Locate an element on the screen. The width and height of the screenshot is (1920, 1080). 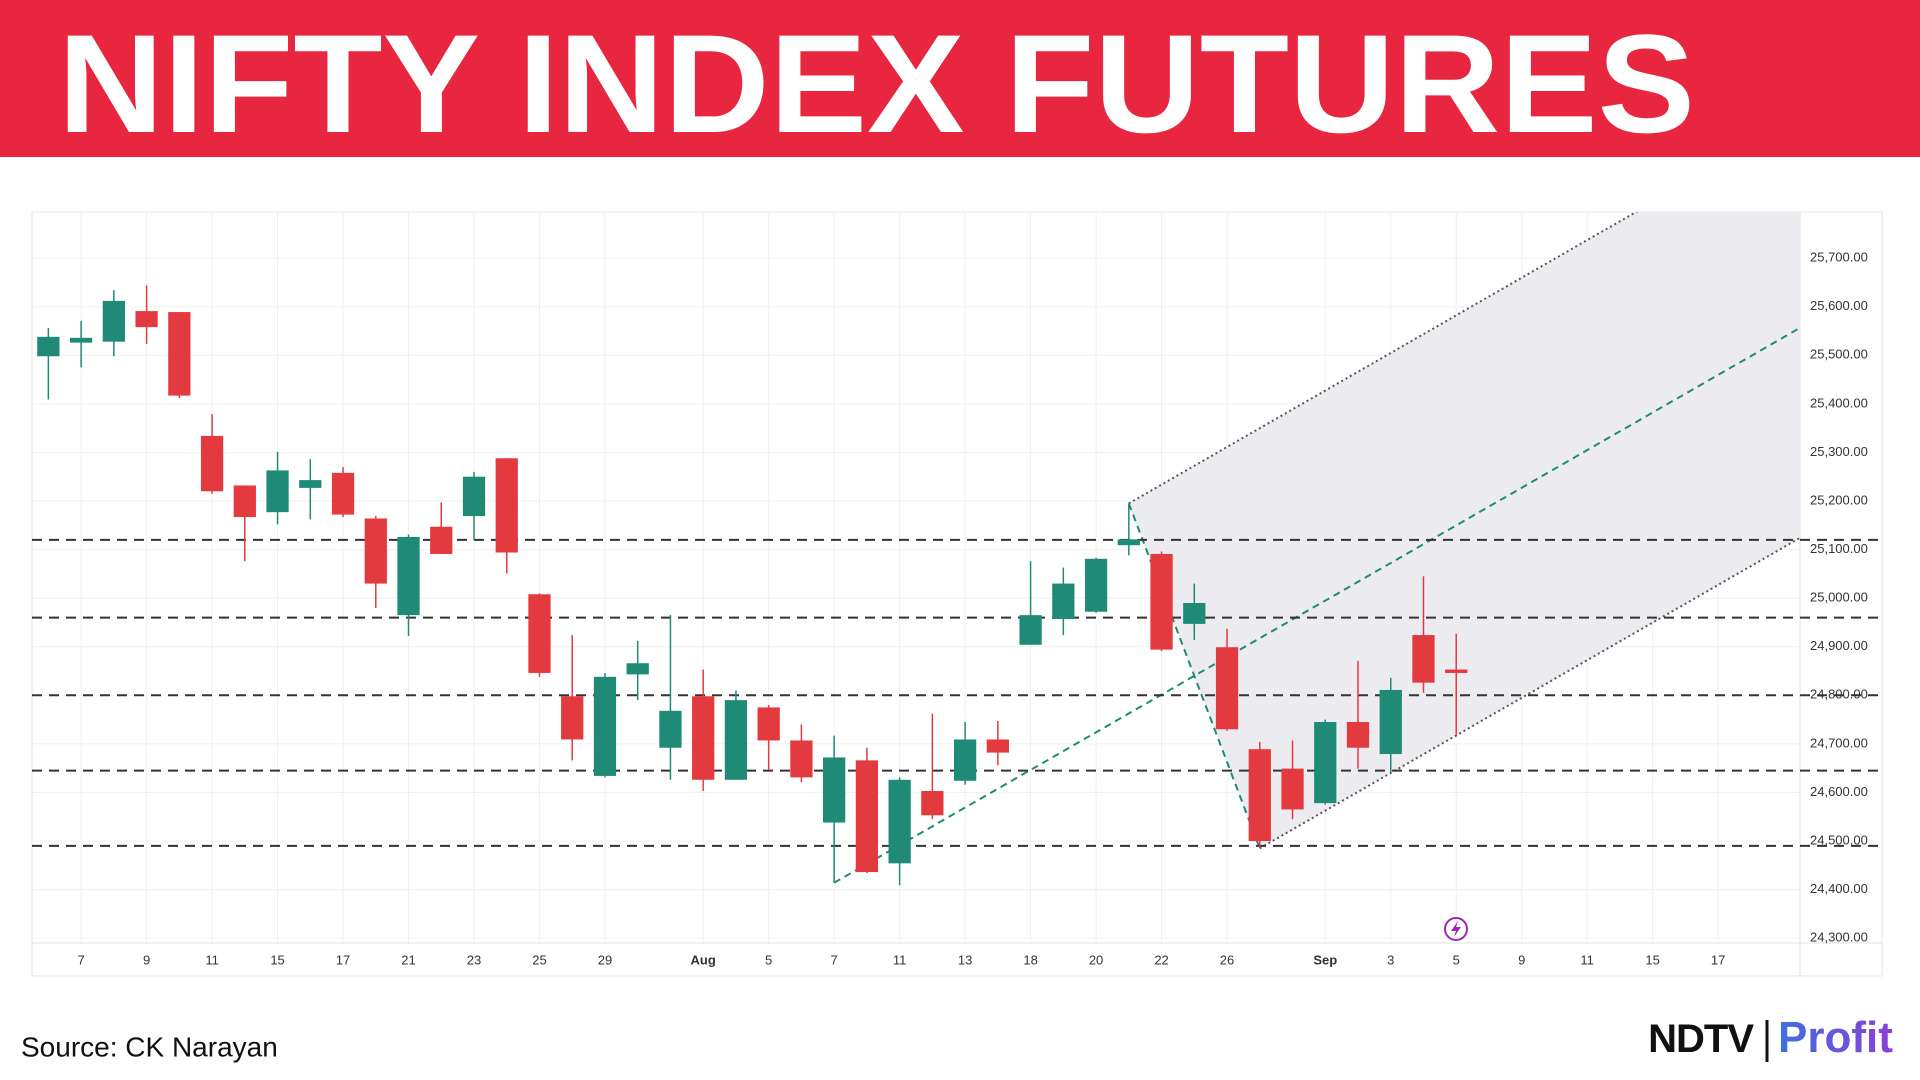
y-tick-label: 25,200.00 is located at coordinates (1839, 499).